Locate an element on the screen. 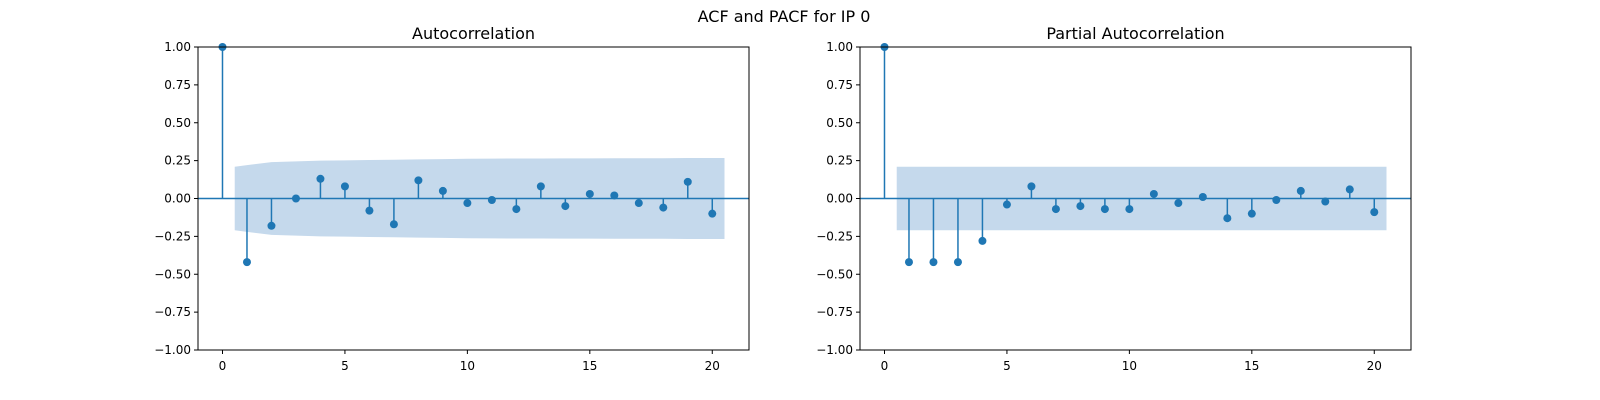  pacf-x-tick-label: 0 is located at coordinates (885, 366).